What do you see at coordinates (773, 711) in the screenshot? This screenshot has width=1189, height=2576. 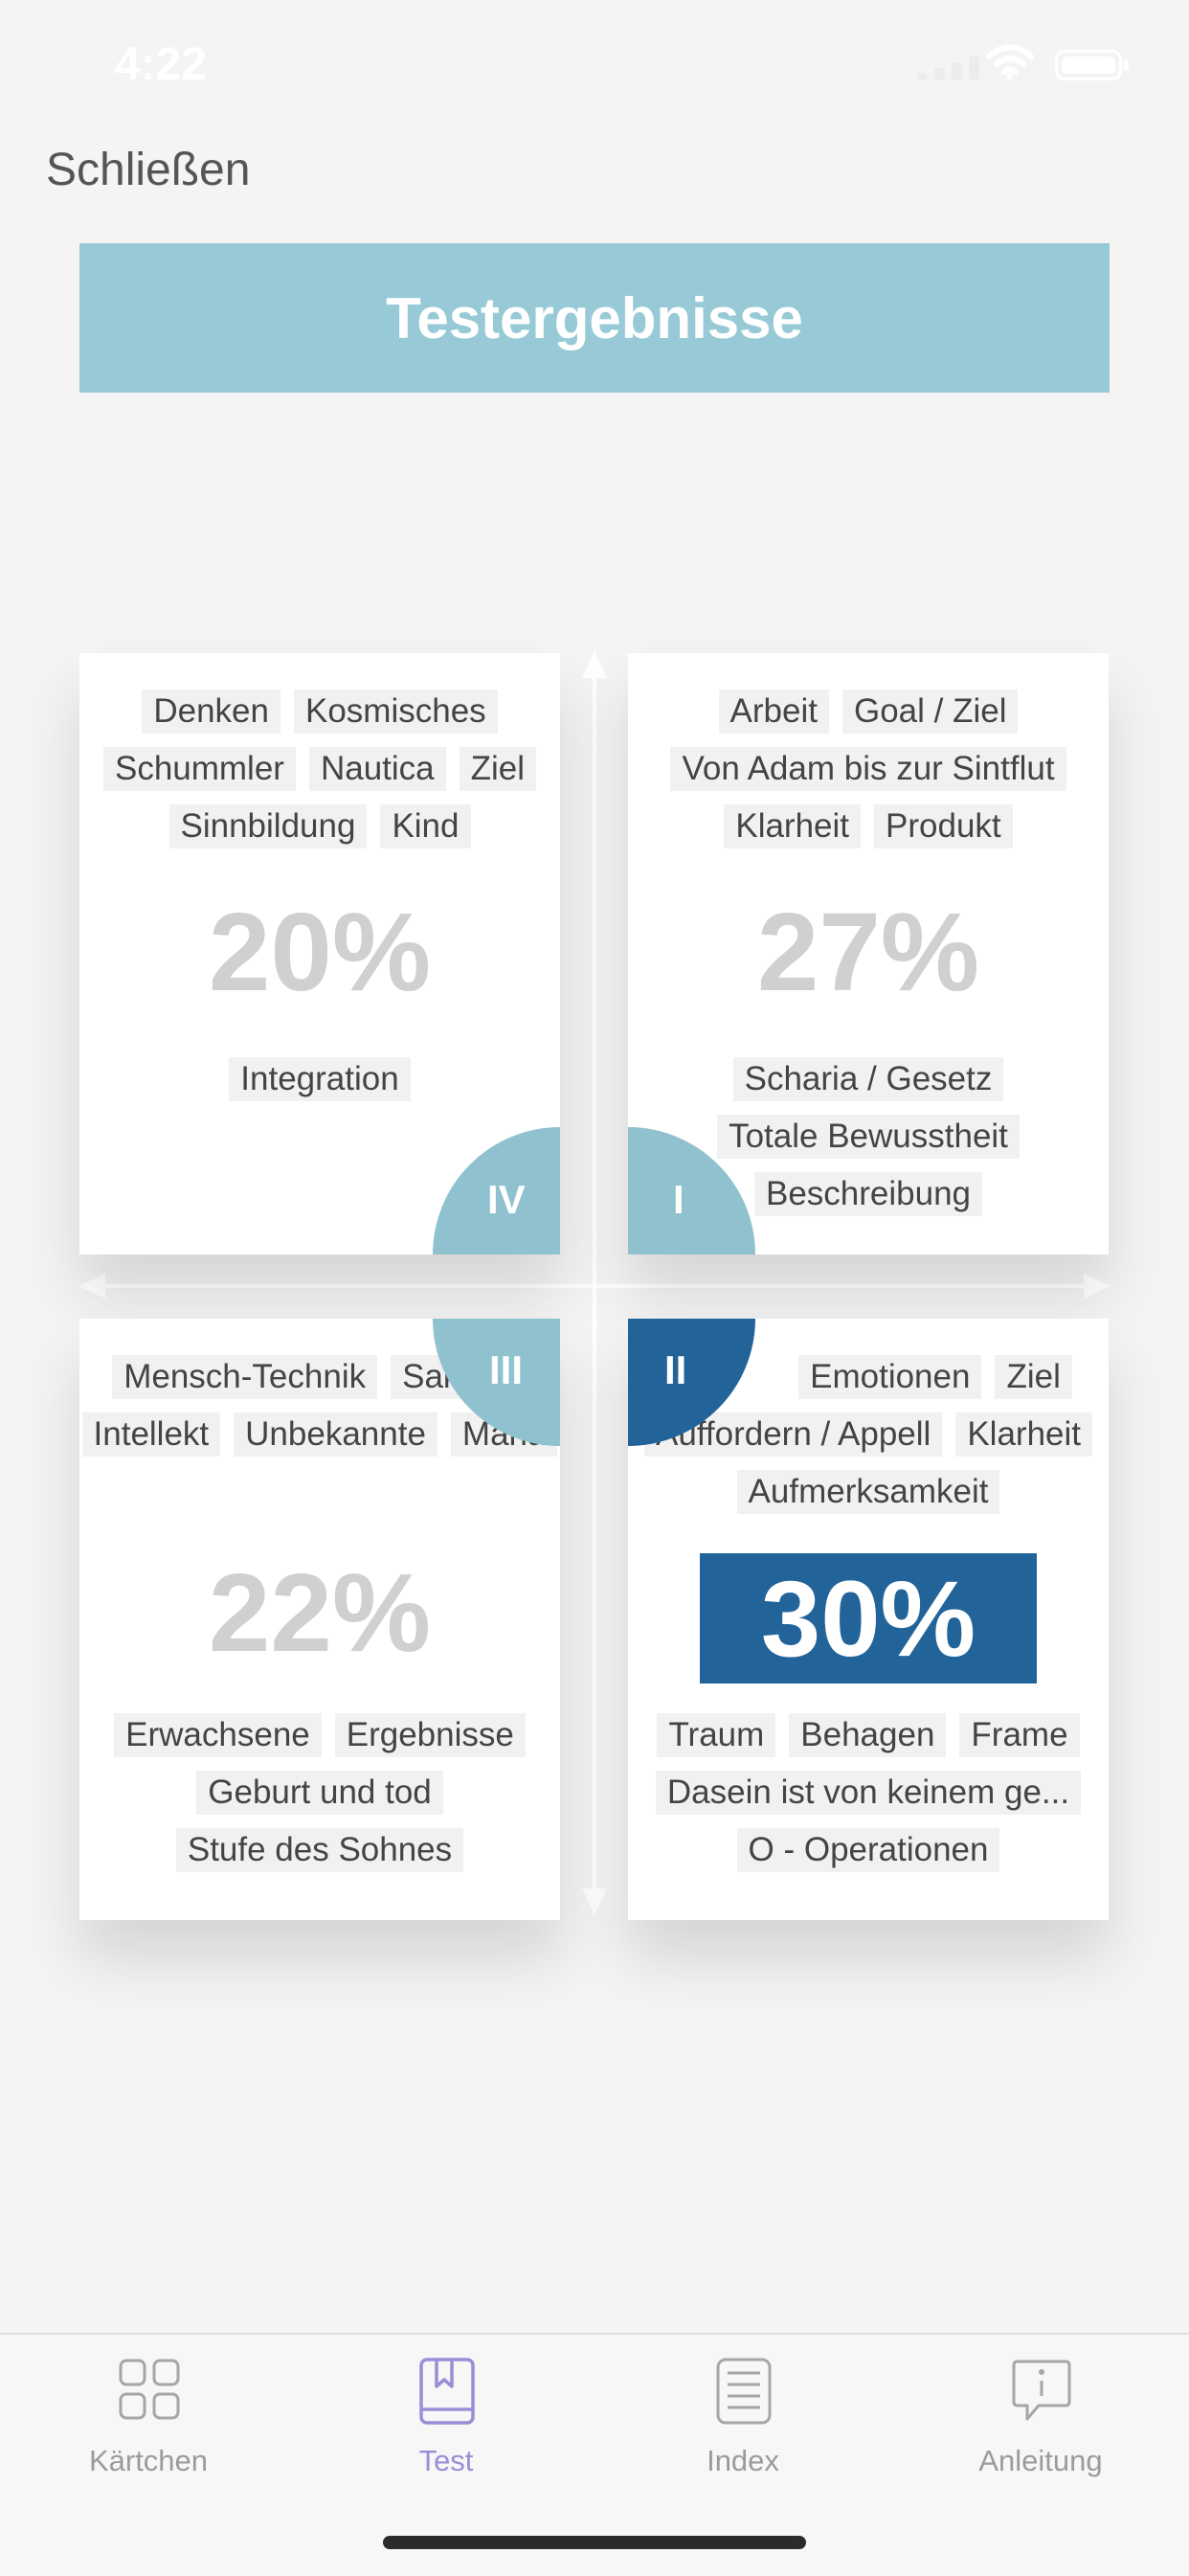 I see `tag: Arbeit` at bounding box center [773, 711].